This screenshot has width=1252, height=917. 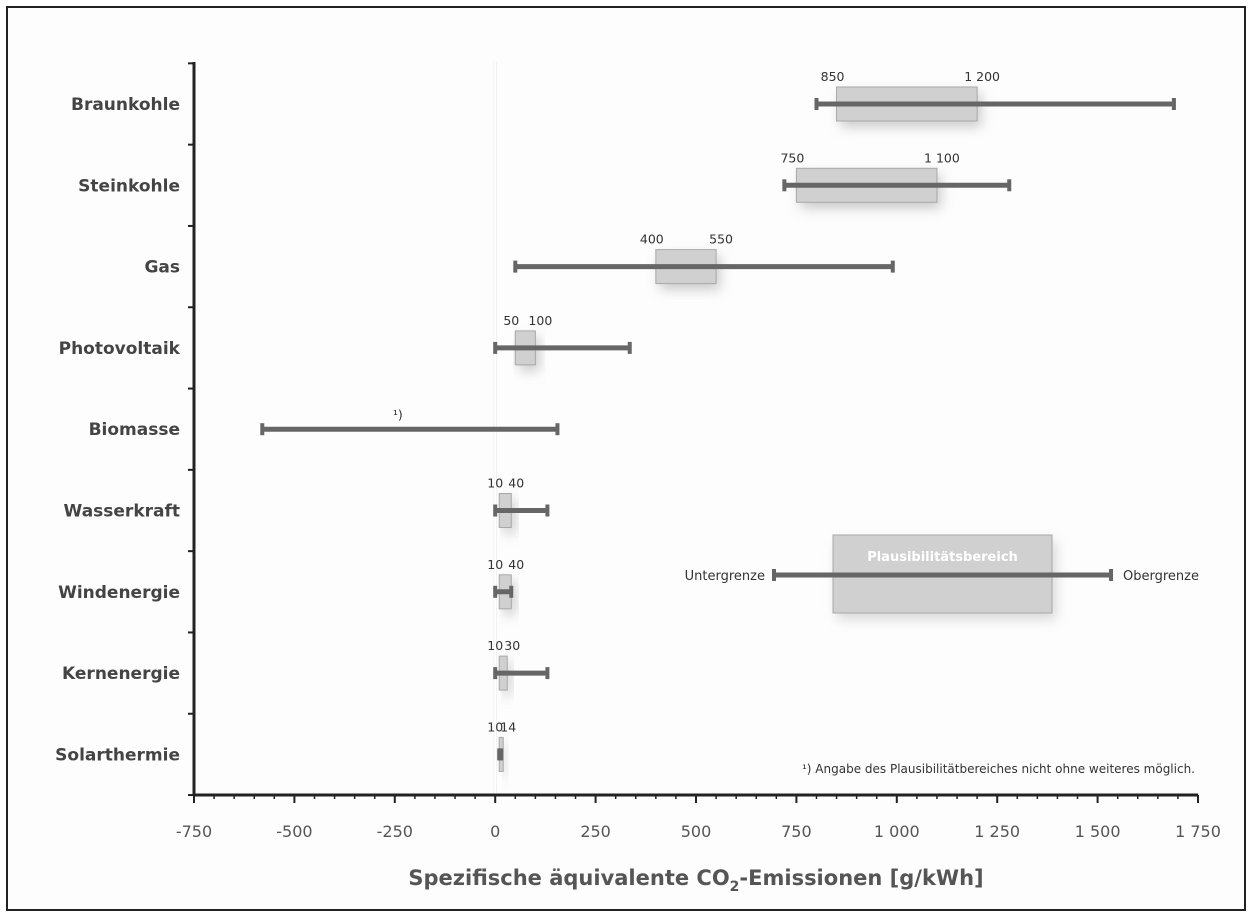 What do you see at coordinates (696, 831) in the screenshot?
I see `x-tick-label: 500` at bounding box center [696, 831].